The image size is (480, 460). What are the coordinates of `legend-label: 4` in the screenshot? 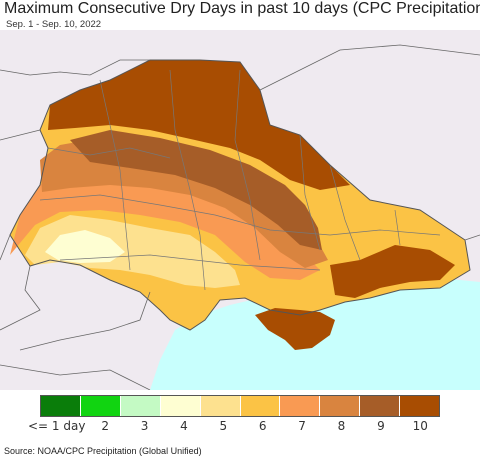 It's located at (184, 426).